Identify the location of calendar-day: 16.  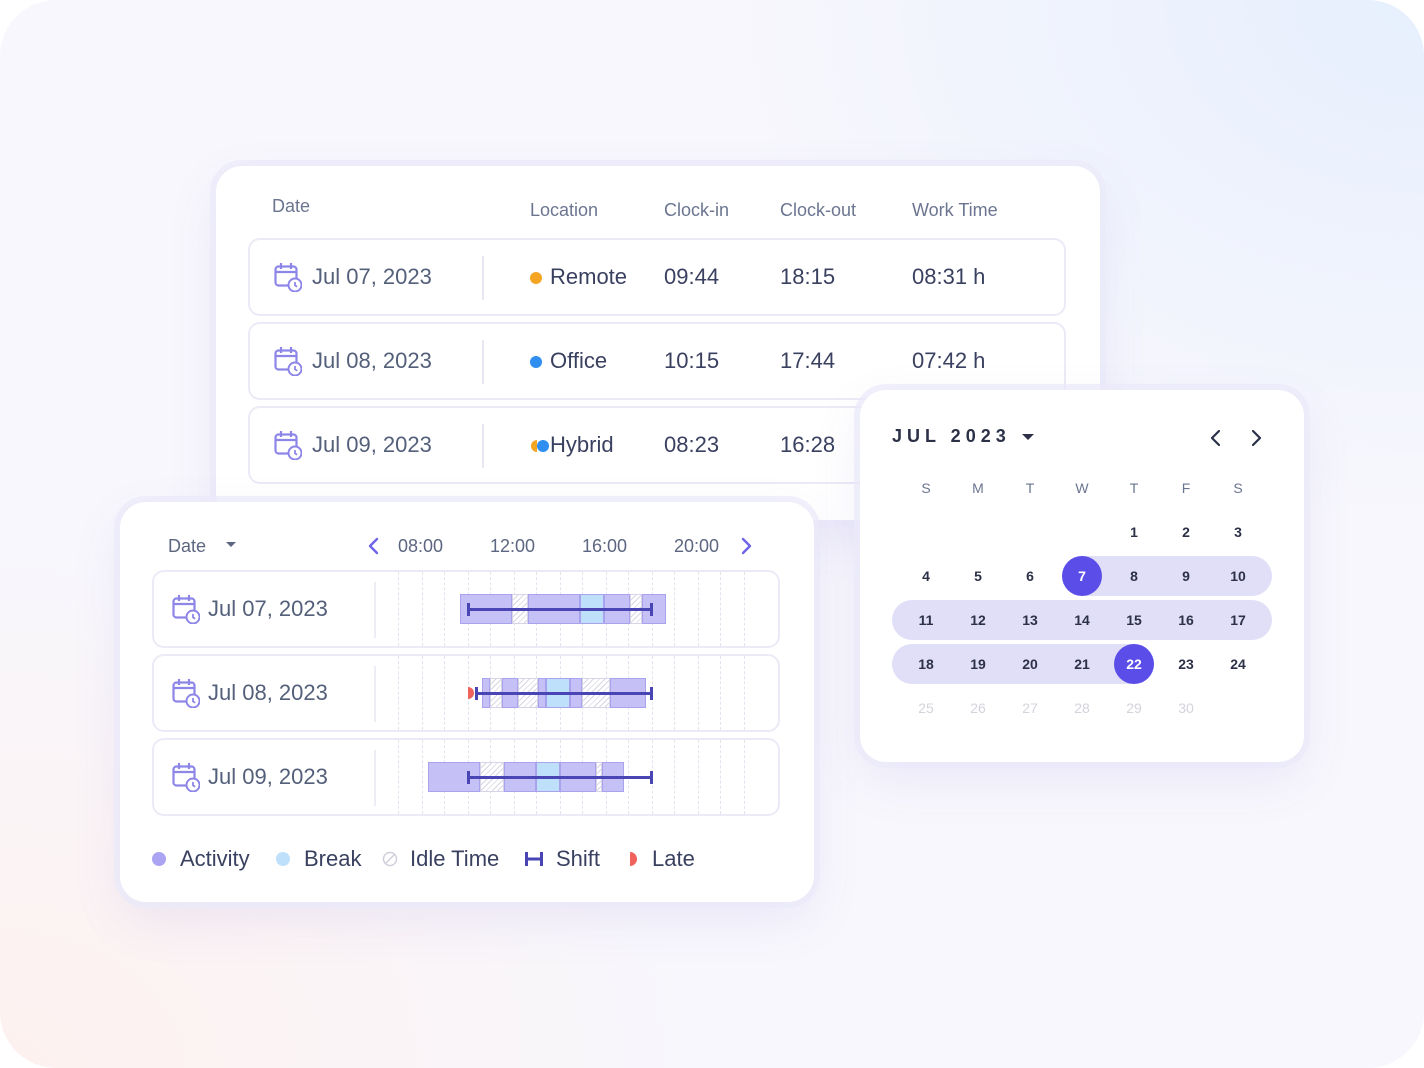
(1186, 620).